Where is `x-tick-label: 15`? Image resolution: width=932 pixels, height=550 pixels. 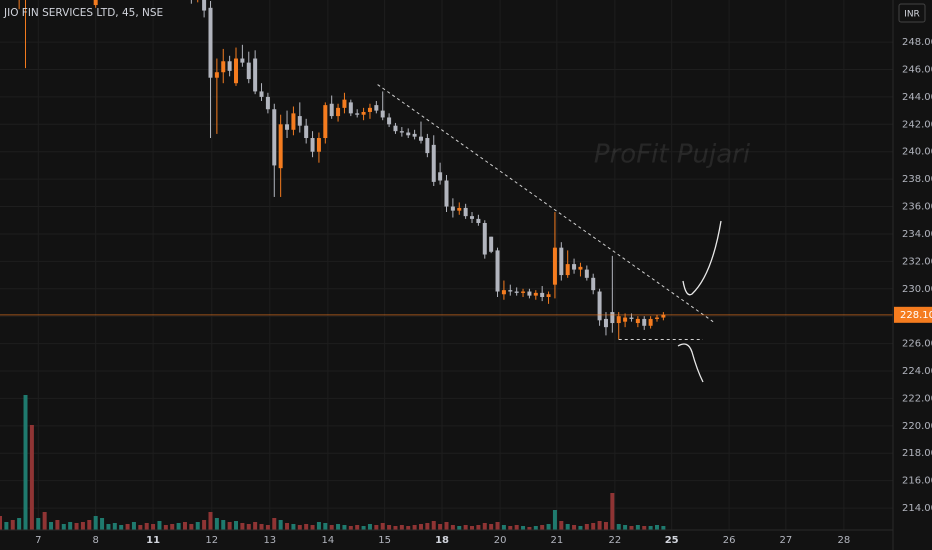
x-tick-label: 15 is located at coordinates (384, 540).